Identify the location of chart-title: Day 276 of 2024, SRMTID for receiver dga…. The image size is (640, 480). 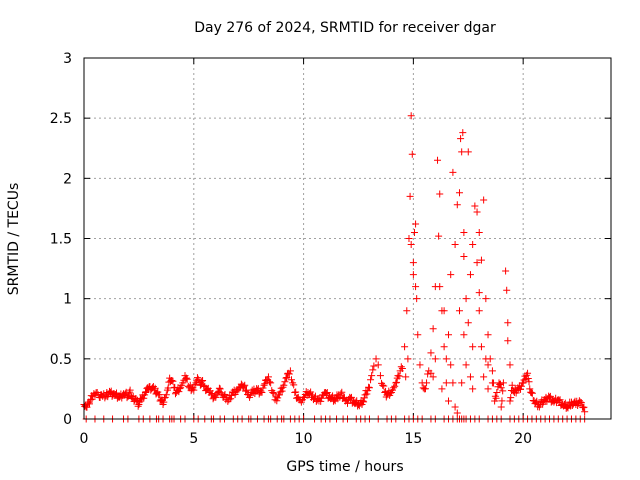
(345, 28).